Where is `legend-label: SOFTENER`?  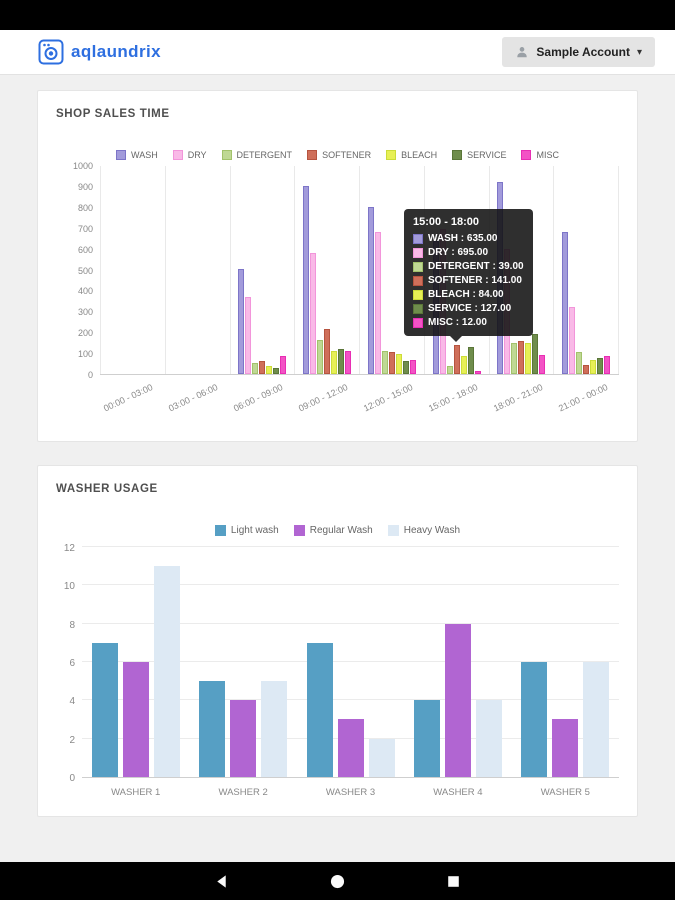
legend-label: SOFTENER is located at coordinates (347, 155).